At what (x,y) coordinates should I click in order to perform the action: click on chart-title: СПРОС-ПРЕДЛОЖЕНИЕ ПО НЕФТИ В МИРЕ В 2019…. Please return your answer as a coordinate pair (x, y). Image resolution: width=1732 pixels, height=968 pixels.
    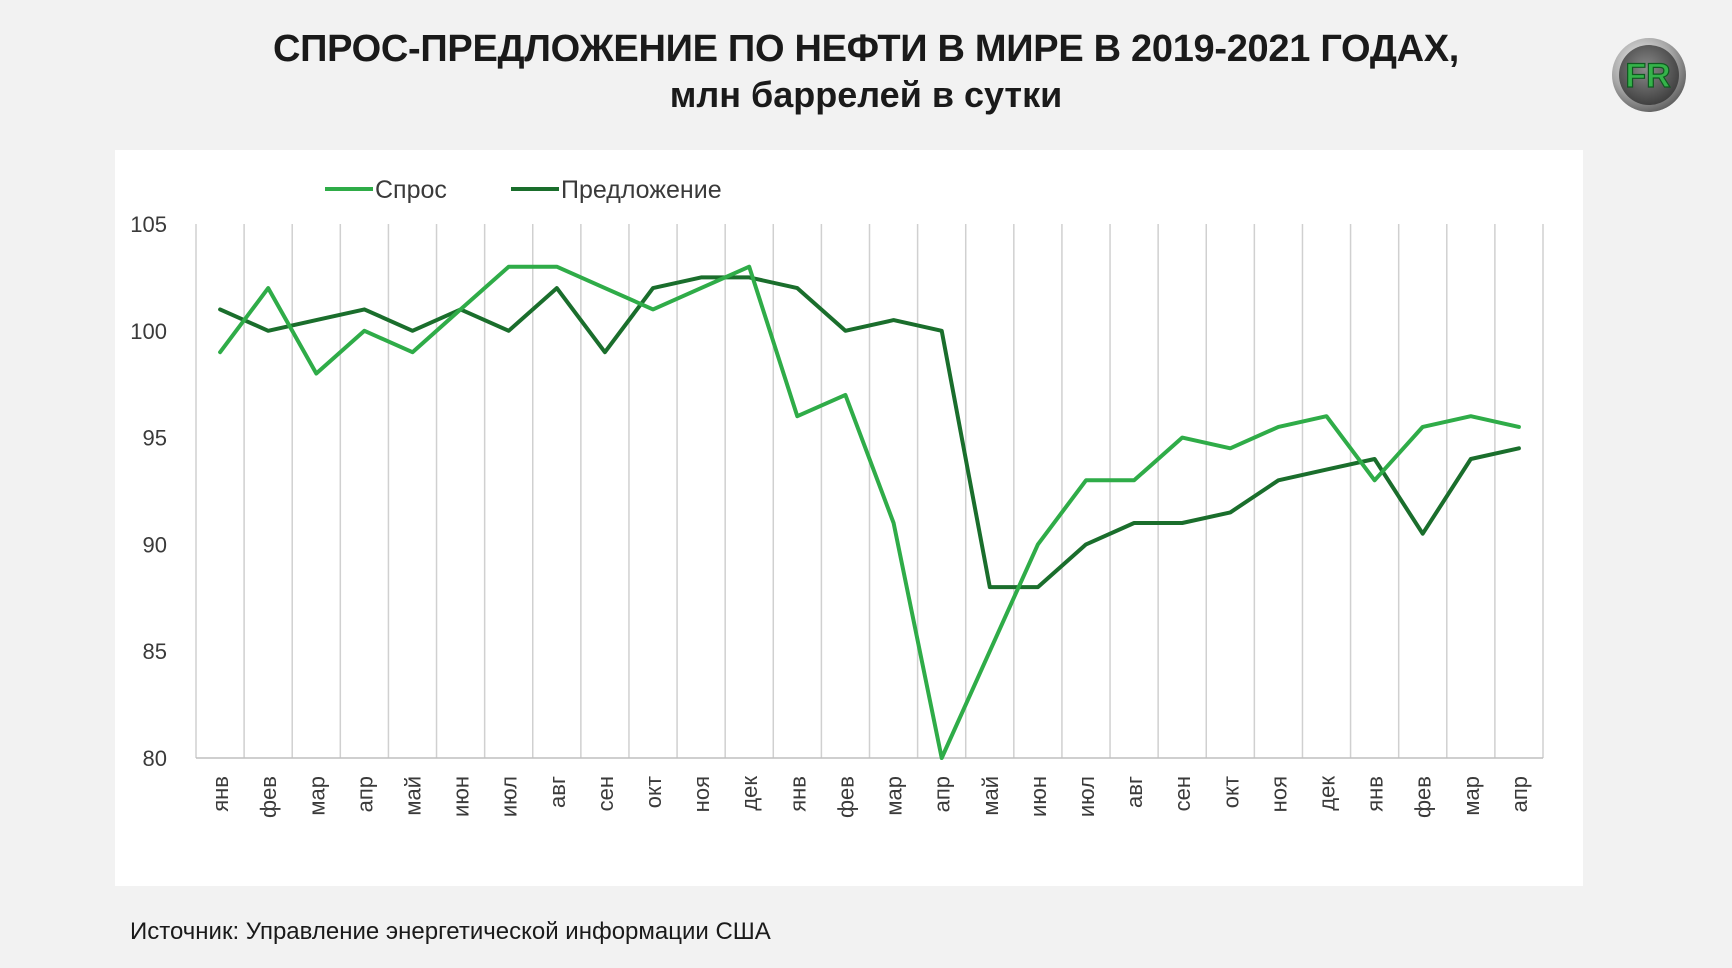
    Looking at the image, I should click on (866, 72).